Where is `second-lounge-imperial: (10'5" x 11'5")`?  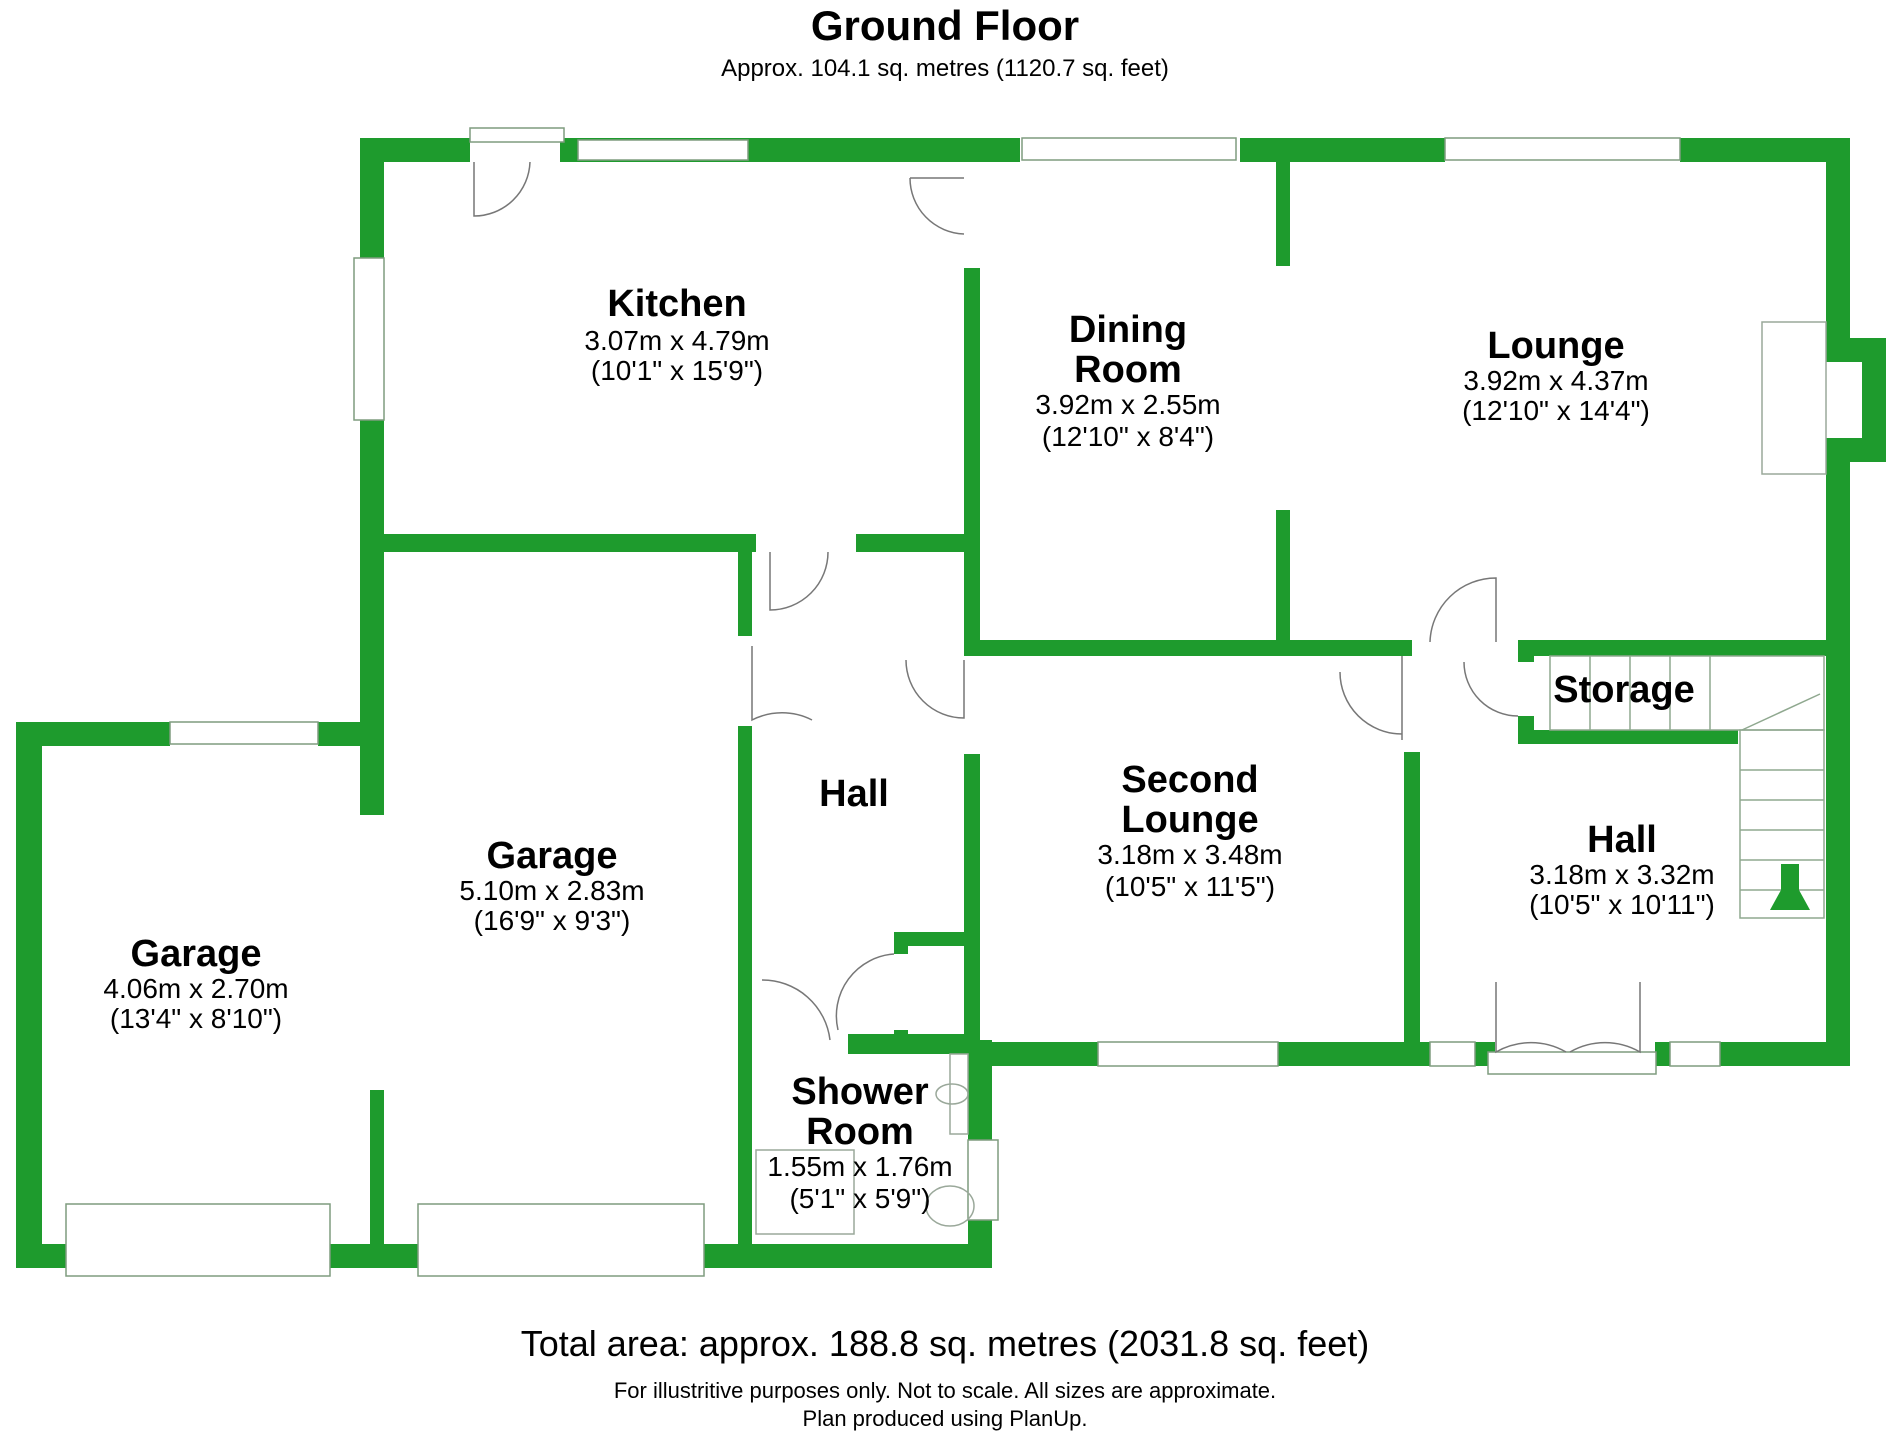
second-lounge-imperial: (10'5" x 11'5") is located at coordinates (1190, 886).